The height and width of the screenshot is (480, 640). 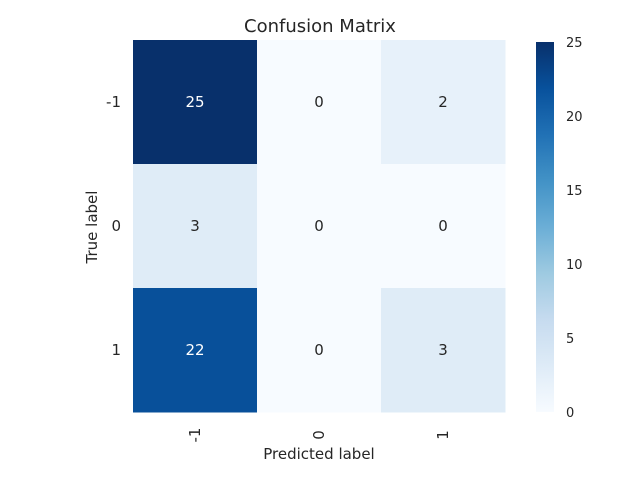 What do you see at coordinates (574, 228) in the screenshot?
I see `colorbar-ticks: 0 5 10 15 20 25` at bounding box center [574, 228].